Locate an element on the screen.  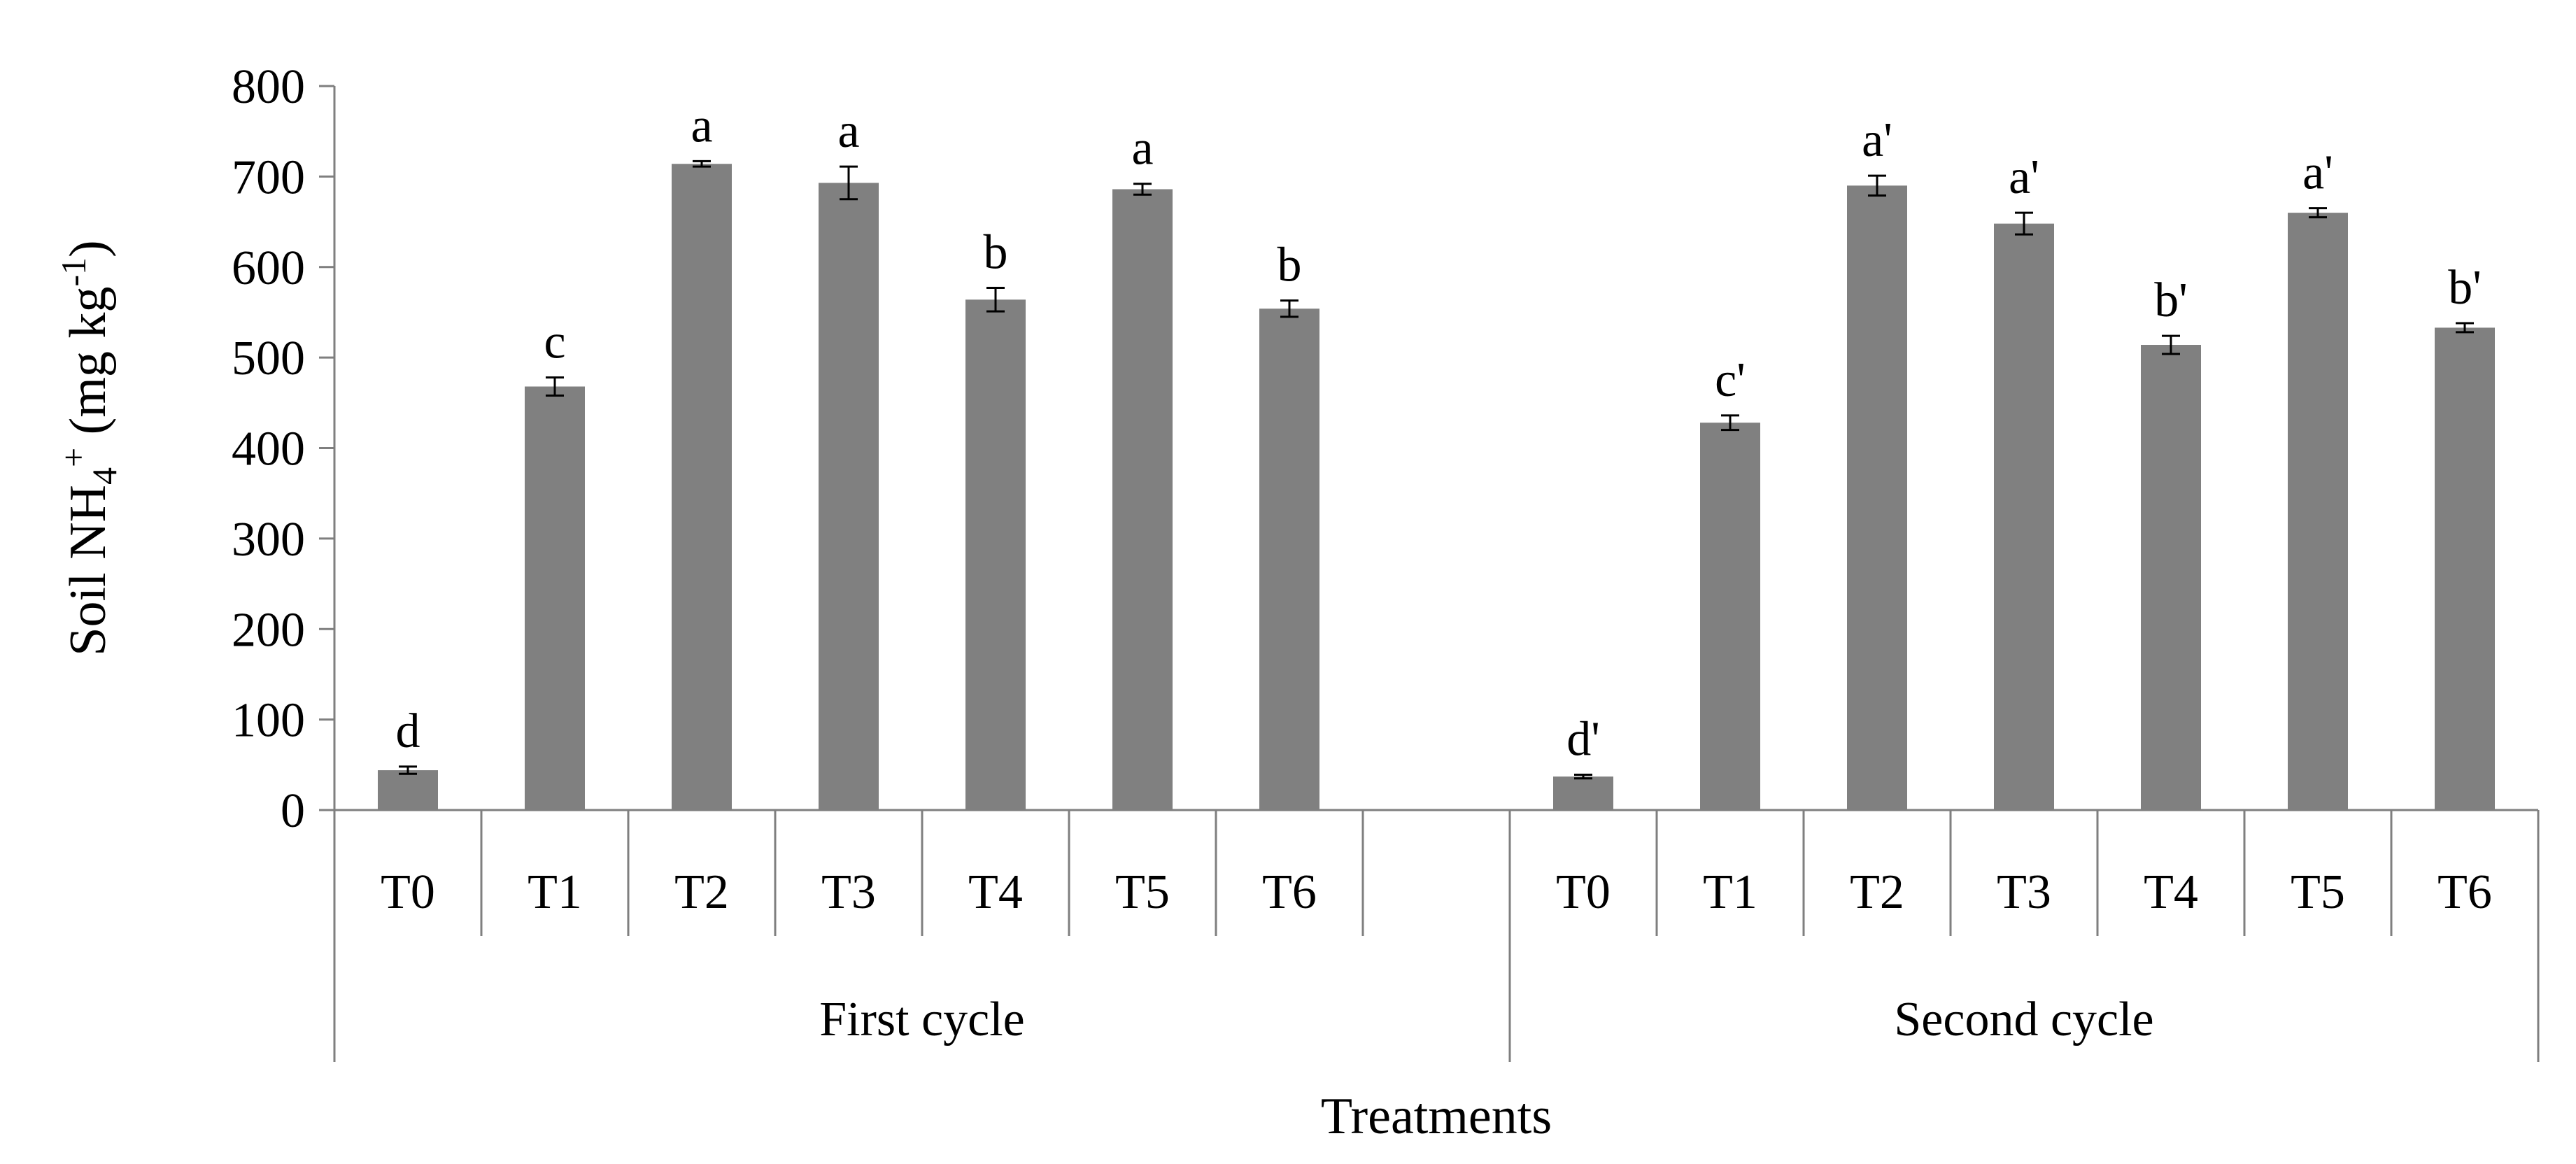
y-axis-title-text: Soil NH4+ (mg kg-1) is located at coordinates (89, 447).